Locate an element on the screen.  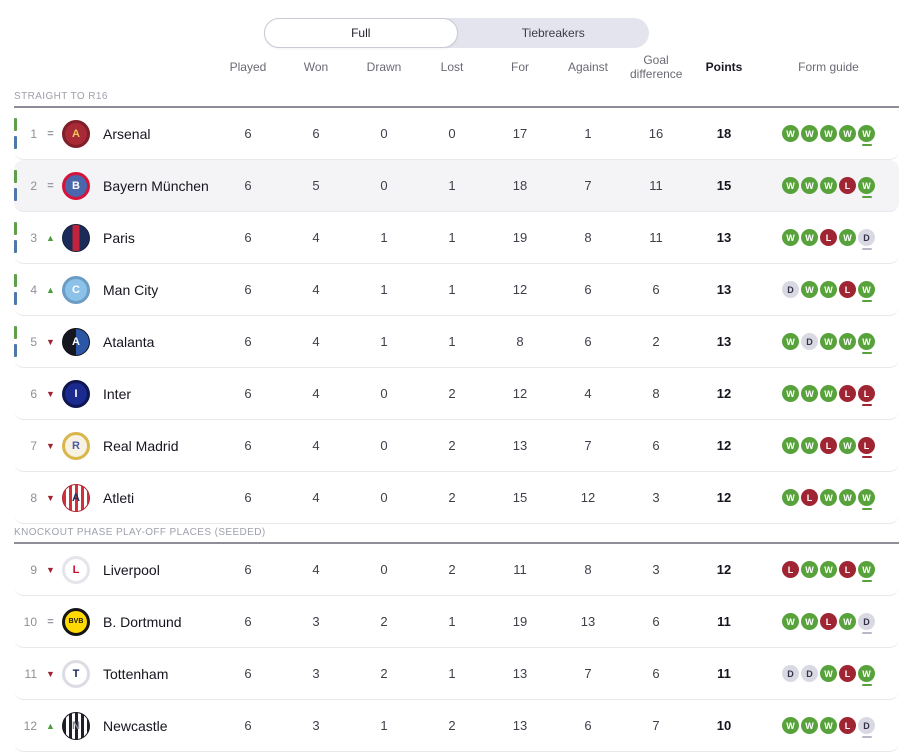
team-name: Tottenham is located at coordinates (136, 673).